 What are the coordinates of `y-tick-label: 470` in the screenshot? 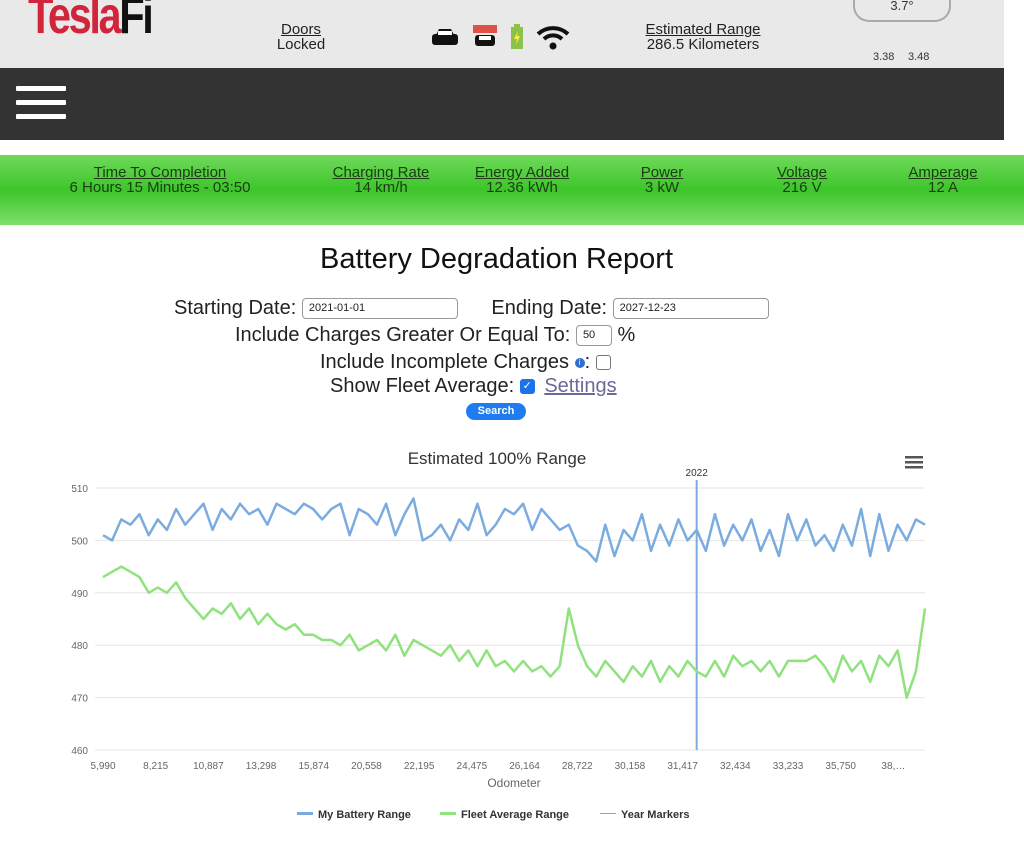 It's located at (79, 699).